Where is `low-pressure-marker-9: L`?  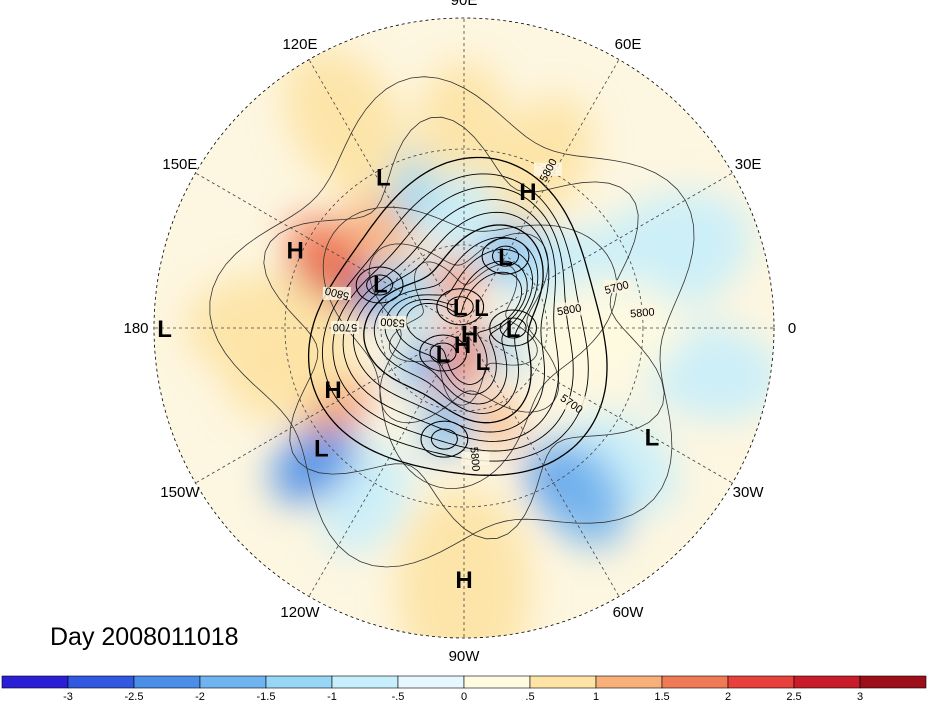 low-pressure-marker-9: L is located at coordinates (513, 329).